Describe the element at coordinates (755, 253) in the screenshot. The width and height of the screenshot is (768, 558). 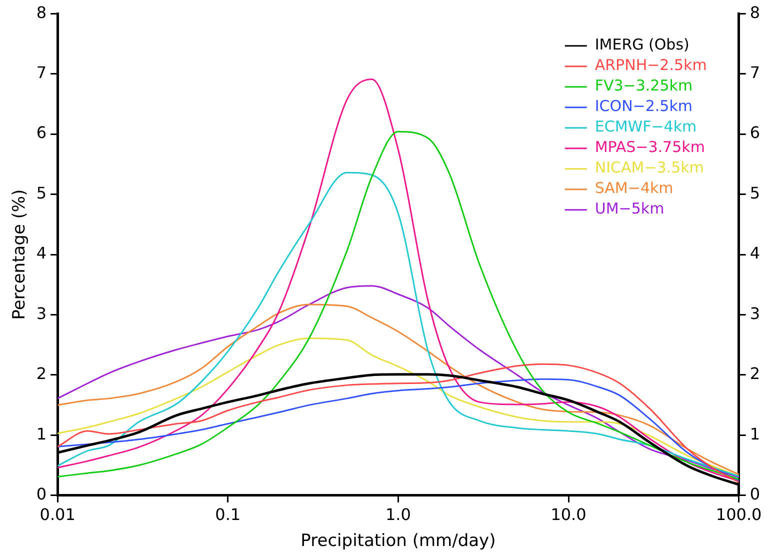
I see `y2-tick-label: 4` at that location.